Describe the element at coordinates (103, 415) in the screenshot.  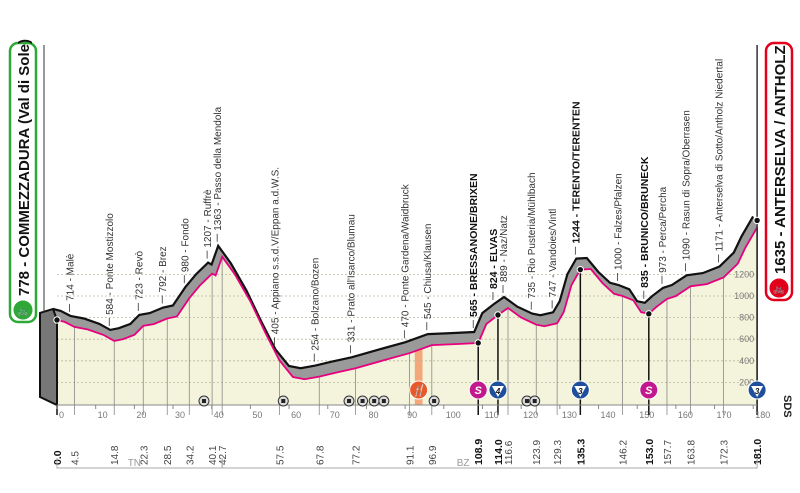
I see `x-tick-label: 10` at that location.